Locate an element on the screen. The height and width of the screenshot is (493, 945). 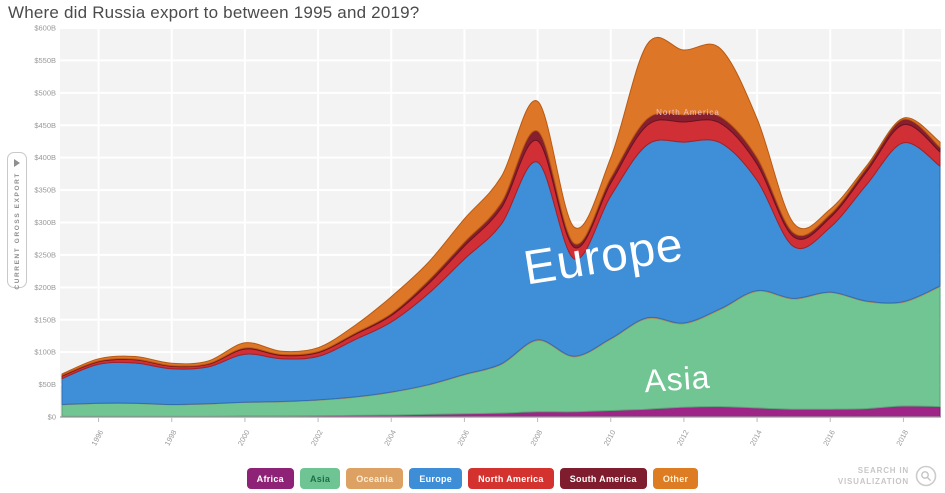
x-axis-label: 2008 is located at coordinates (536, 437).